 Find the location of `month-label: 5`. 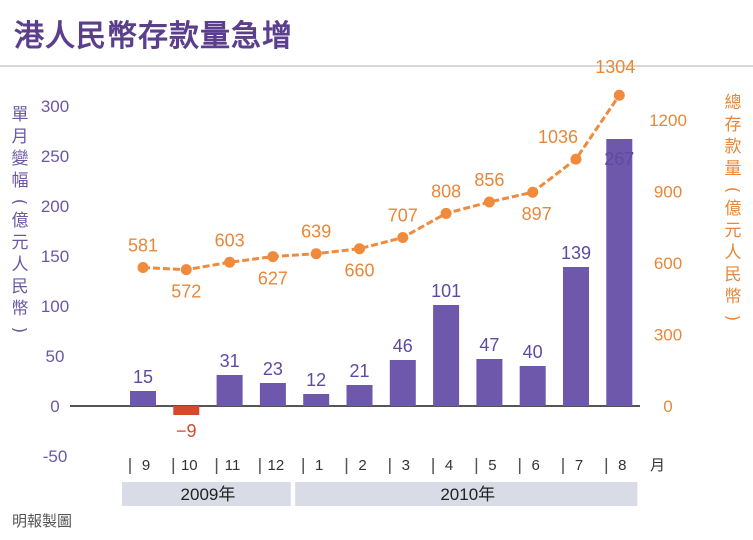

month-label: 5 is located at coordinates (492, 465).